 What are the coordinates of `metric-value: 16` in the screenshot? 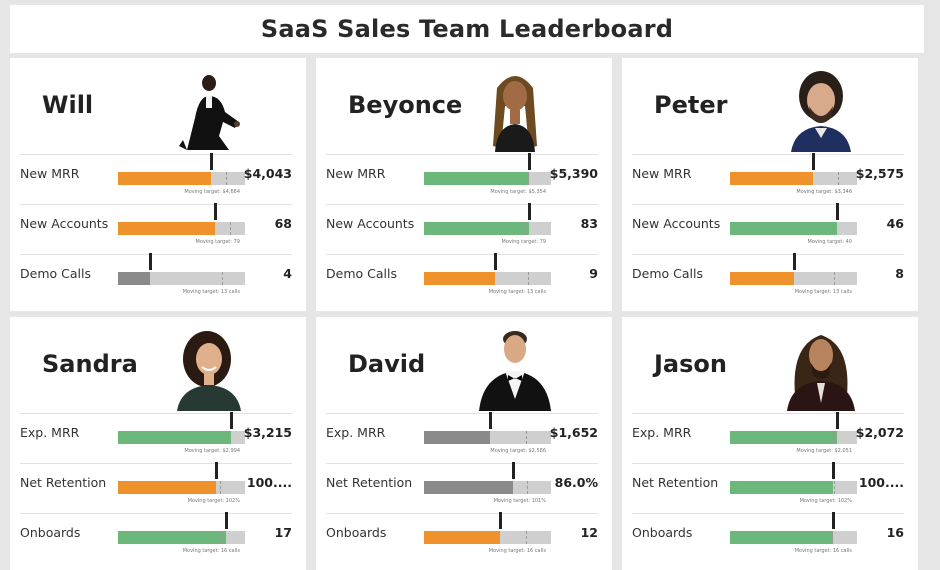 It's located at (895, 532).